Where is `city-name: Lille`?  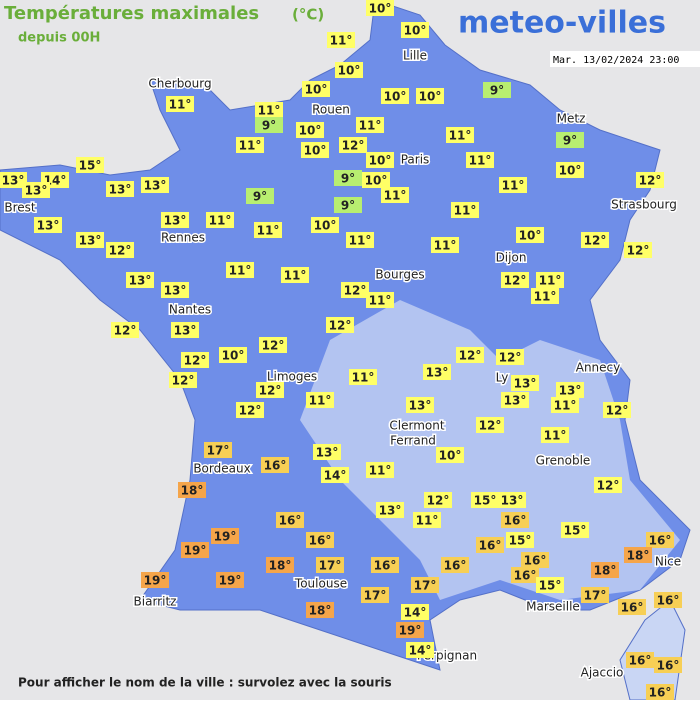 city-name: Lille is located at coordinates (415, 56).